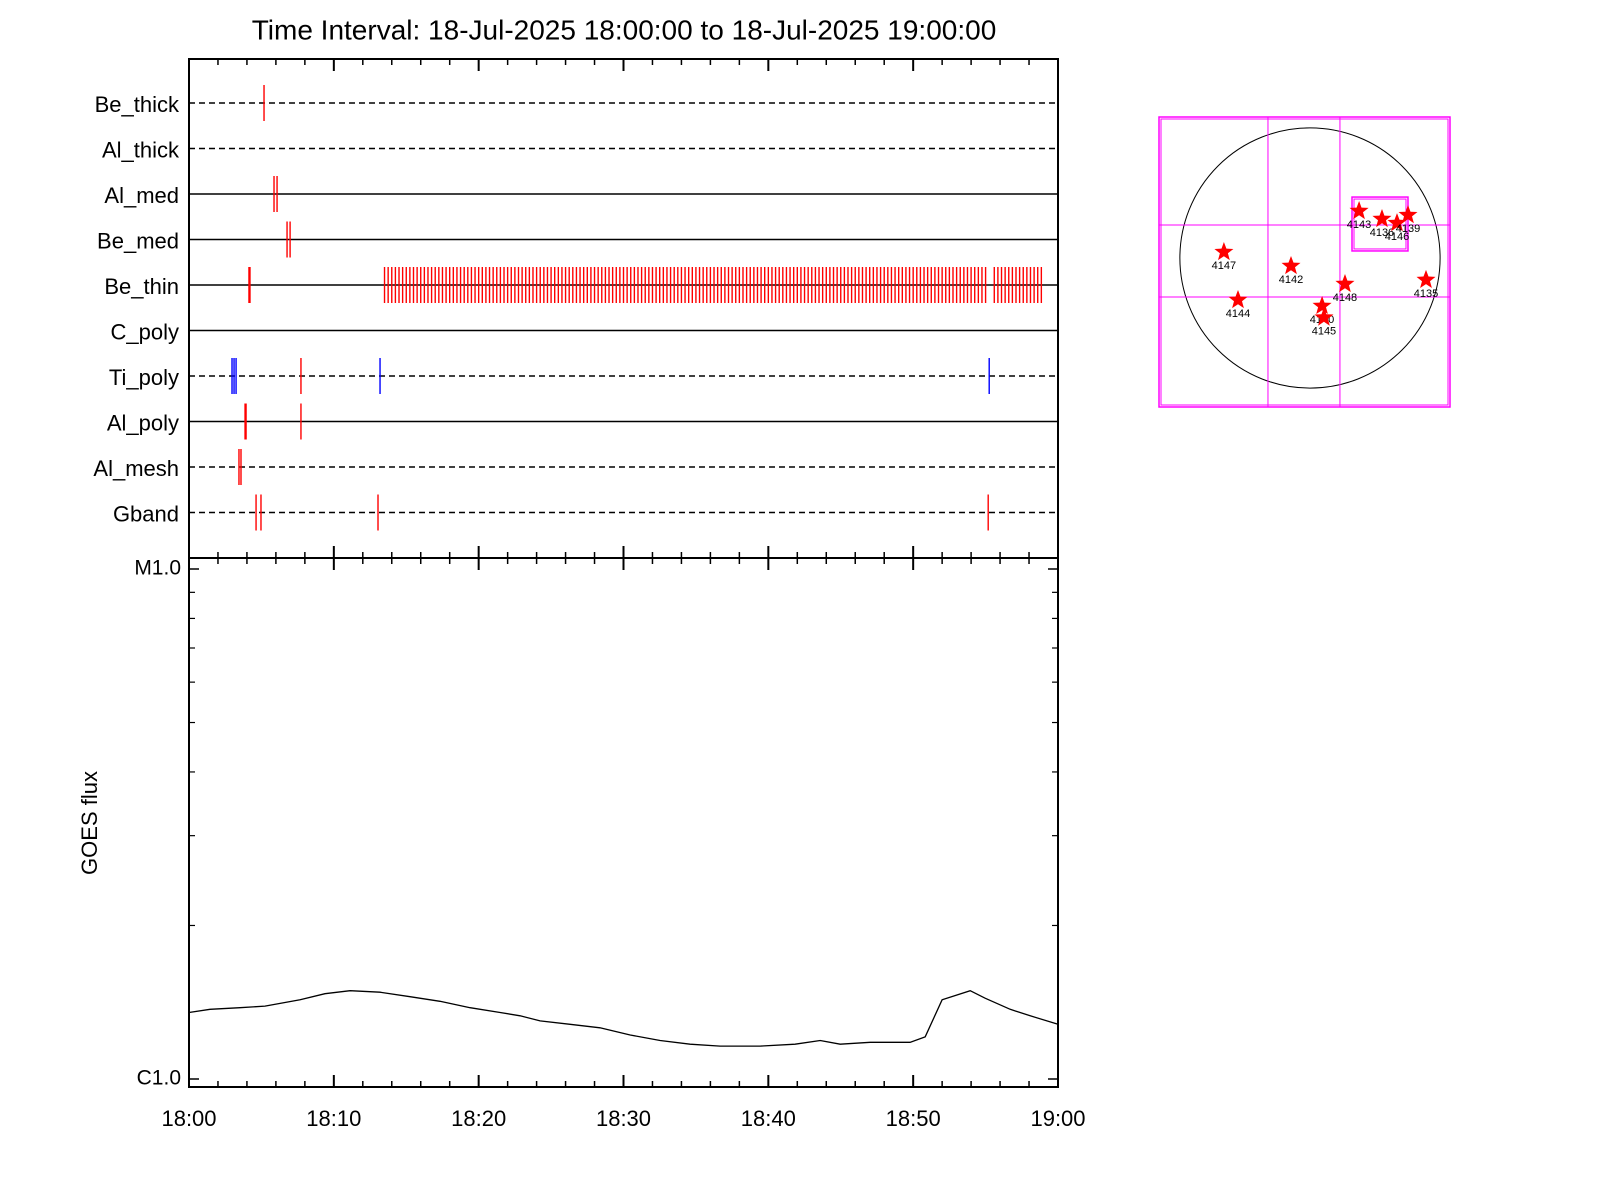 This screenshot has height=1200, width=1600. Describe the element at coordinates (623, 1118) in the screenshot. I see `x-tick-label: 18:30` at that location.